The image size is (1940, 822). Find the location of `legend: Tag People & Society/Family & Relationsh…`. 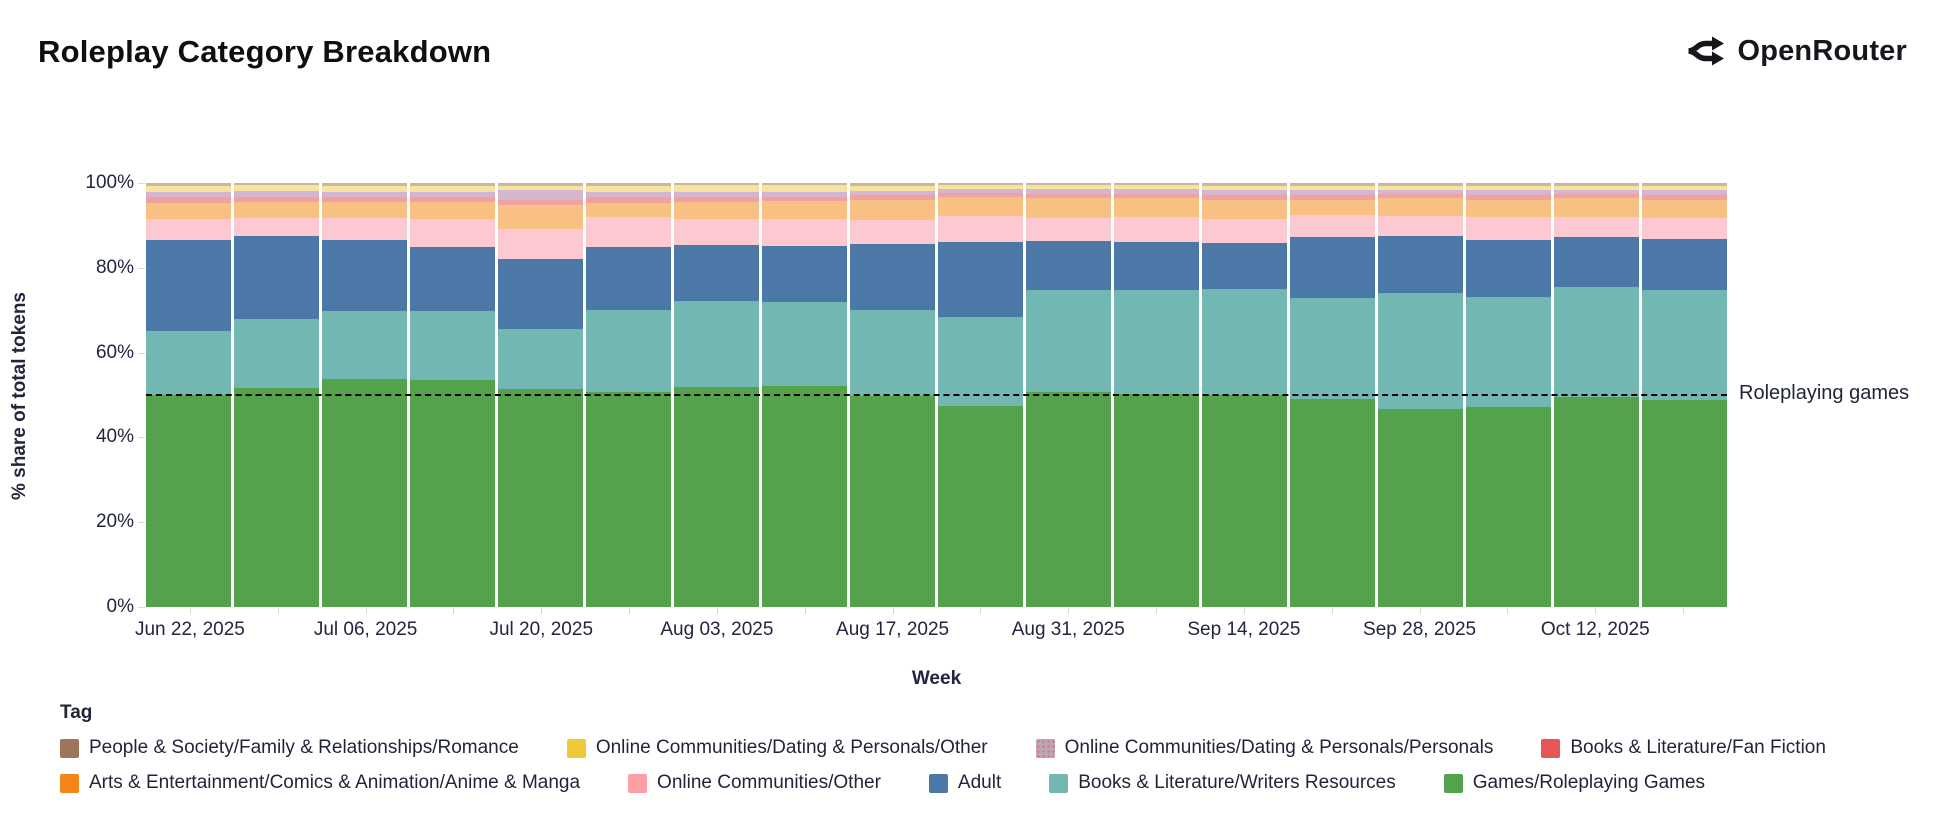

legend: Tag People & Society/Family & Relationsh… is located at coordinates (943, 748).